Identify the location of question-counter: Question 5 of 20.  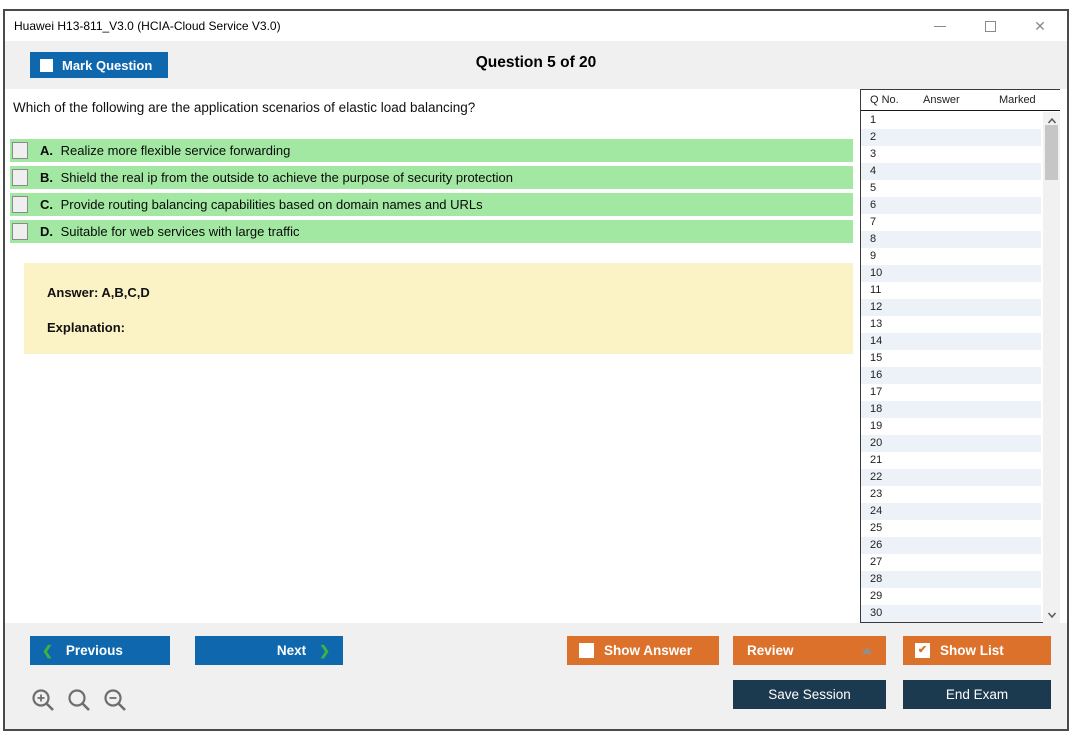
(536, 62).